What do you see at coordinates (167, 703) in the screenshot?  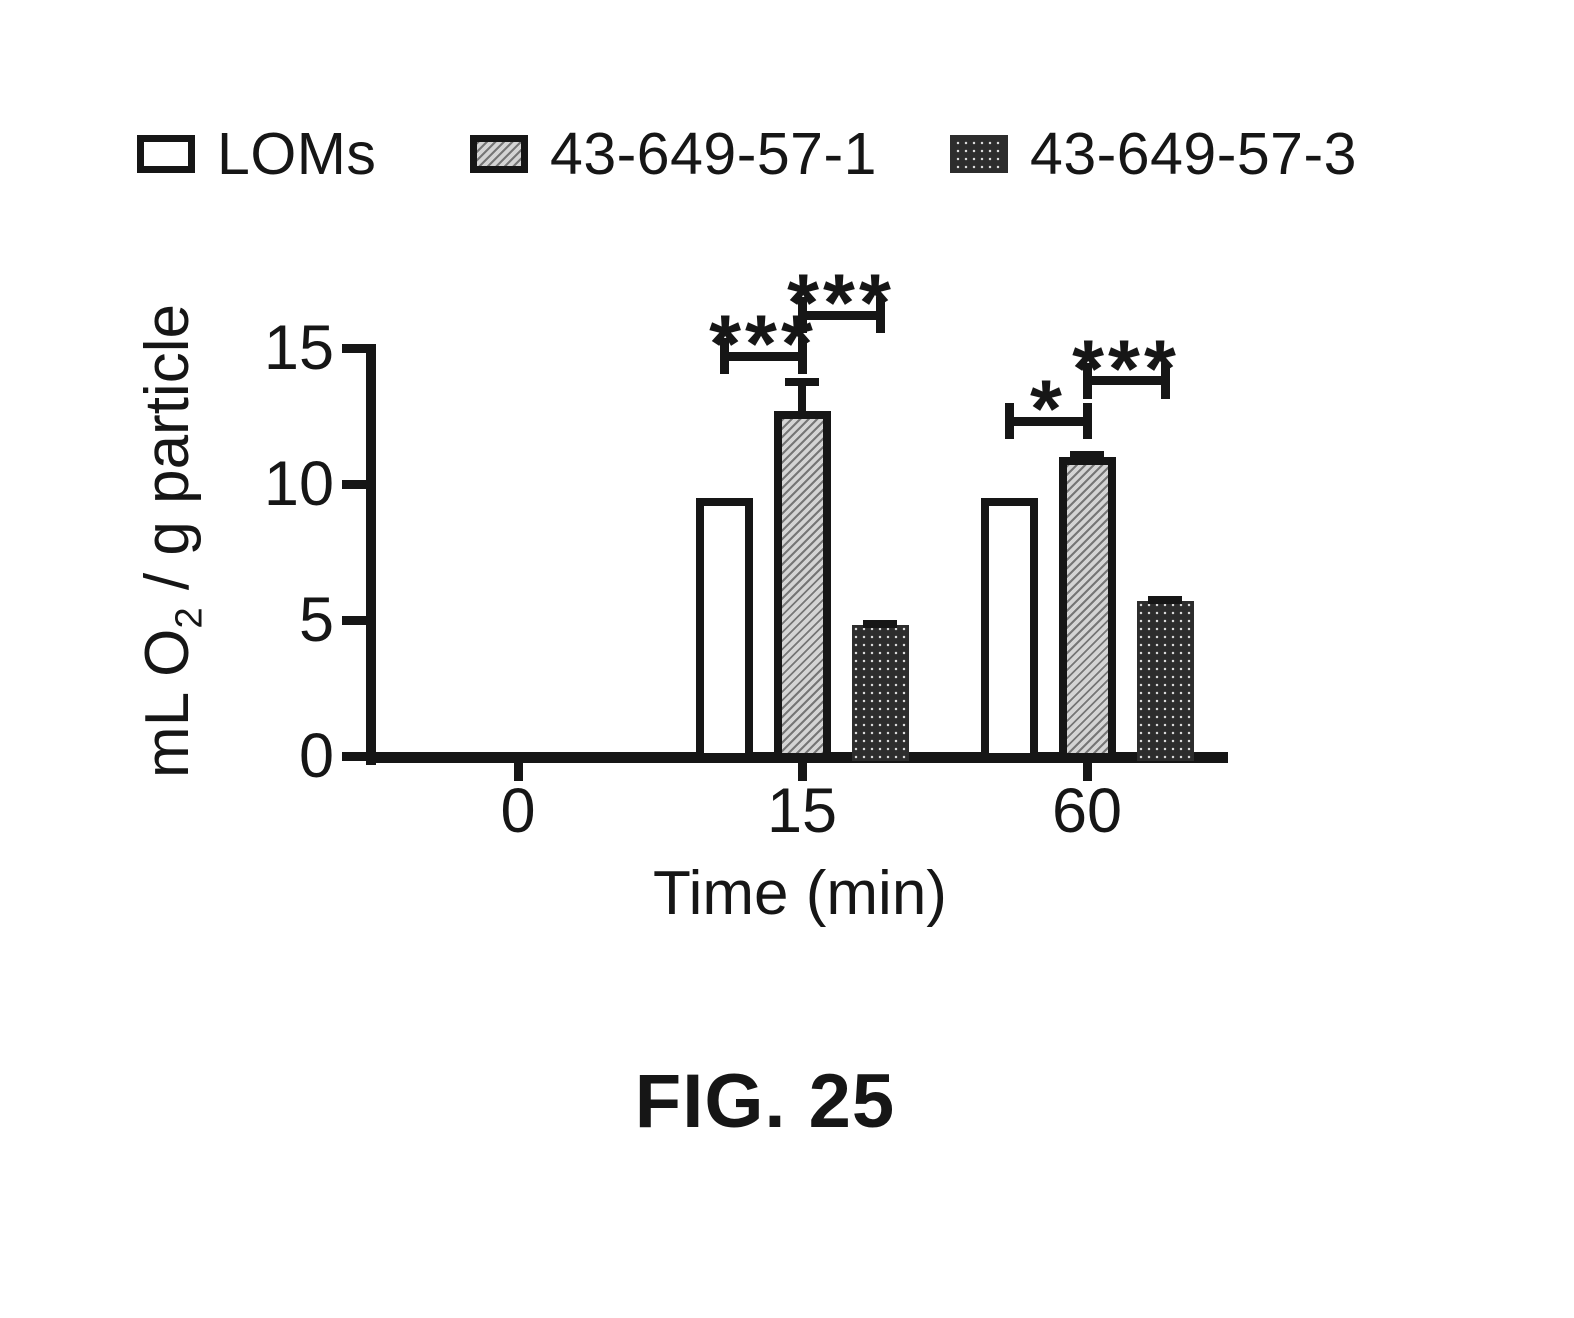 I see `y-axis-label-prefix: mL O` at bounding box center [167, 703].